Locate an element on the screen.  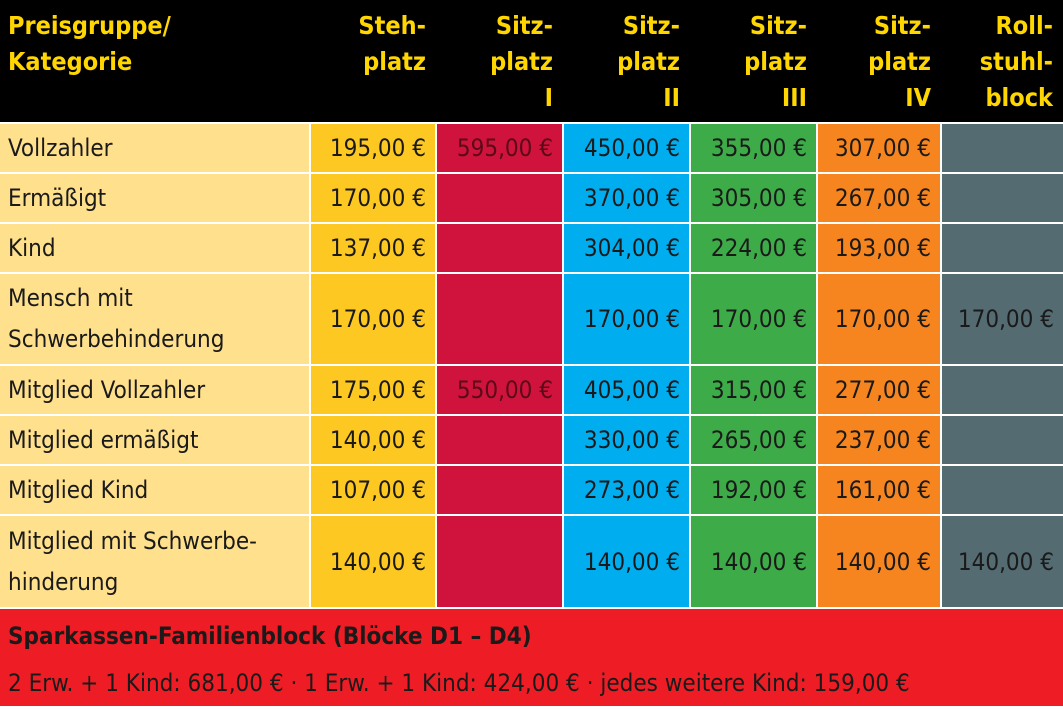
price-sitzplatz-2: 170,00 € is located at coordinates (626, 318).